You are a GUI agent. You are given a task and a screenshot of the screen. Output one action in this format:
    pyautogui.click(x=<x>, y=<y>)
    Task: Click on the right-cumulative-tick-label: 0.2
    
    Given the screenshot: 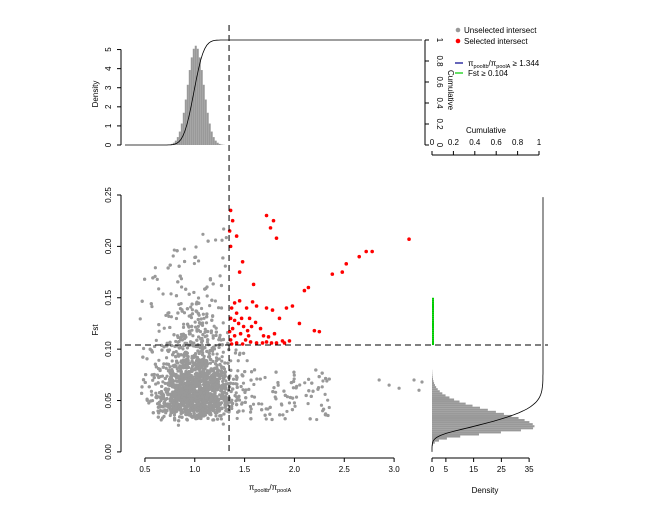 What is the action you would take?
    pyautogui.click(x=454, y=142)
    